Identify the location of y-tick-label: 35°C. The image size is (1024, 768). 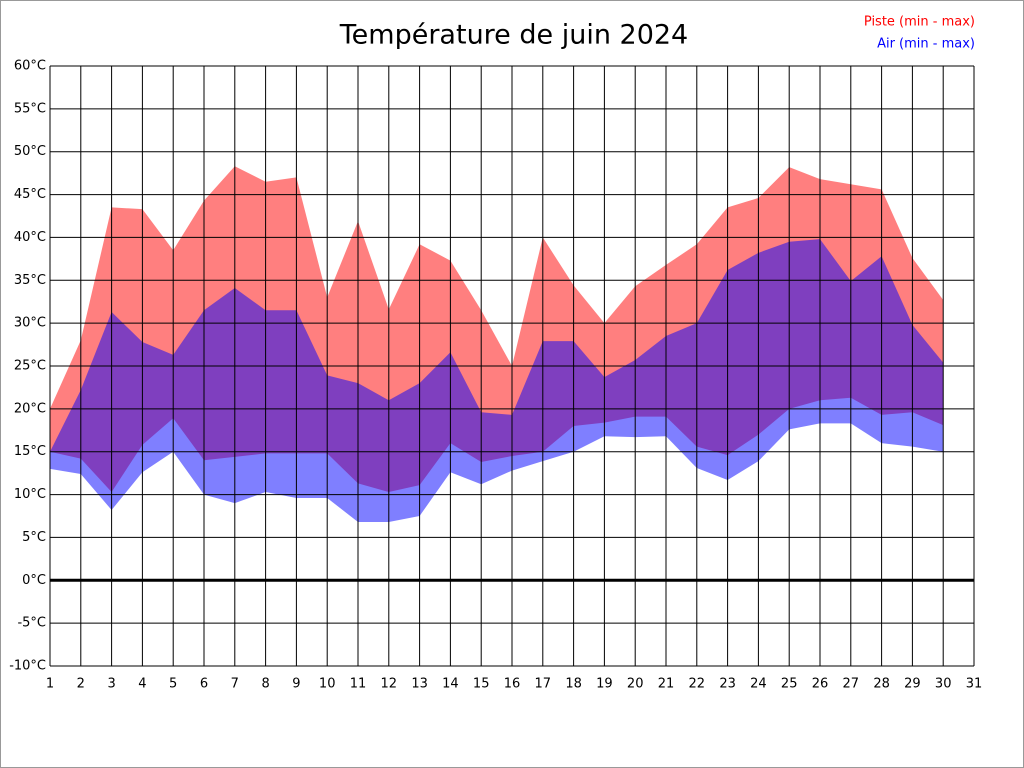
(30, 280).